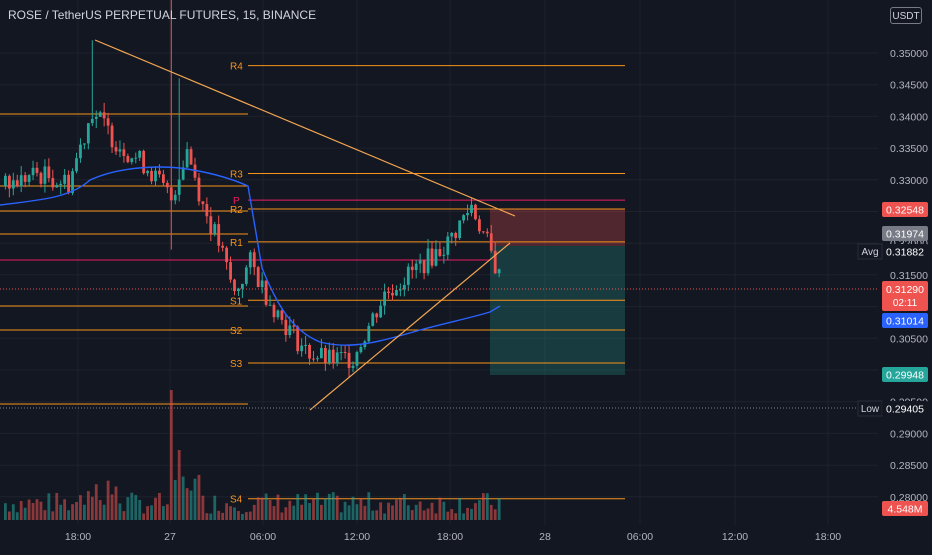  What do you see at coordinates (904, 510) in the screenshot?
I see `price-tag-volume: 4.548M` at bounding box center [904, 510].